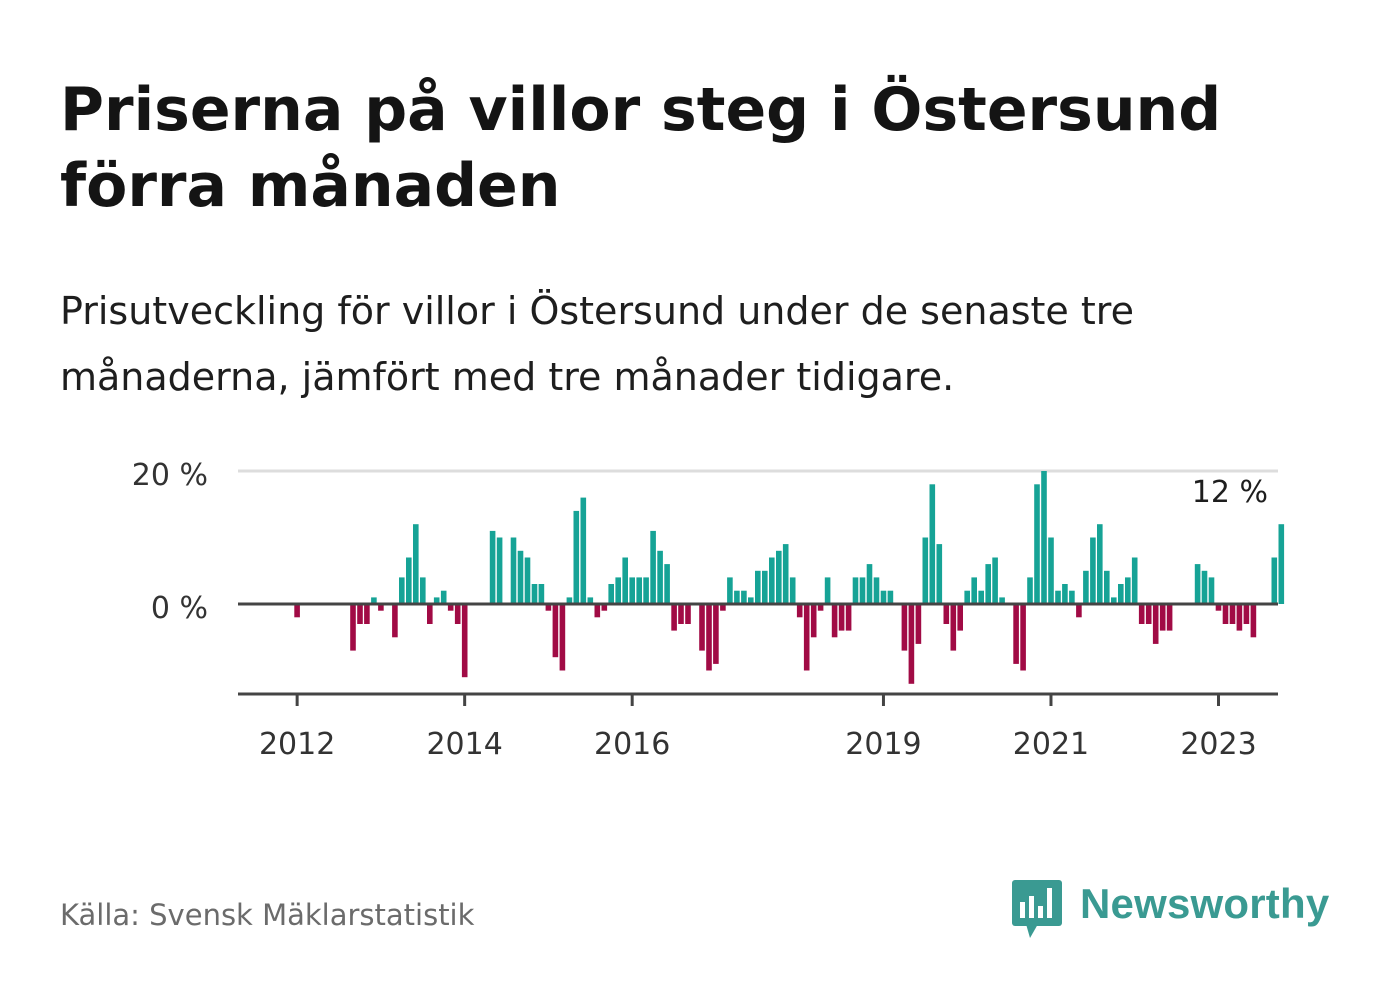 The width and height of the screenshot is (1382, 999). What do you see at coordinates (1170, 909) in the screenshot?
I see `newsworthy-logo: Newsworthy` at bounding box center [1170, 909].